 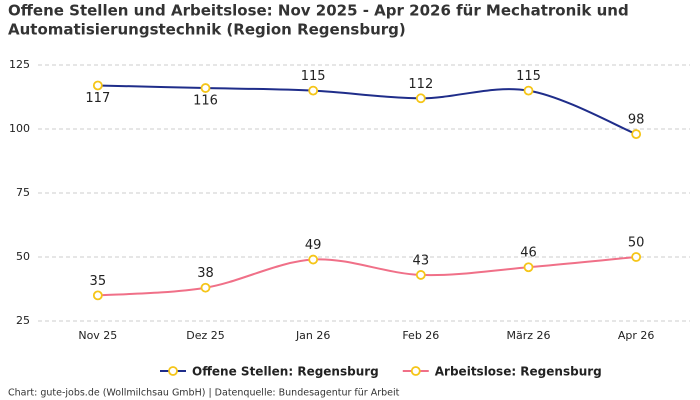 I want to click on y-tick-label: 75, so click(x=23, y=192).